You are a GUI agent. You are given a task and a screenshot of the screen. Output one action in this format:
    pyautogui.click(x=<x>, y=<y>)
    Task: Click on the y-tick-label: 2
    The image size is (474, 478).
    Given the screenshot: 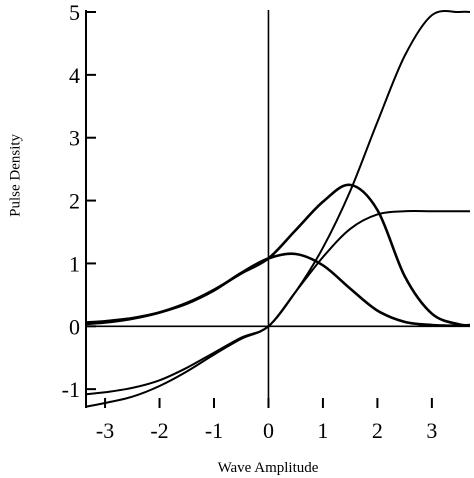 What is the action you would take?
    pyautogui.click(x=74, y=201)
    